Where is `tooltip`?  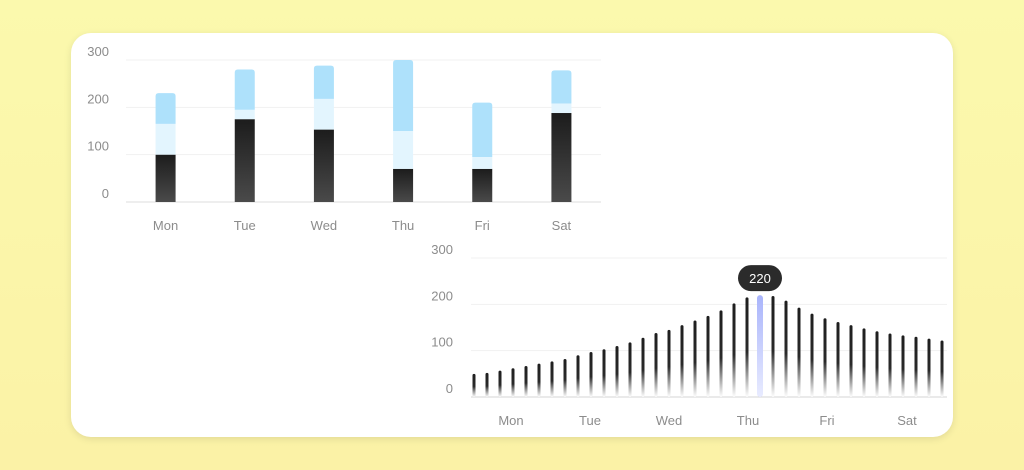
tooltip is located at coordinates (760, 278).